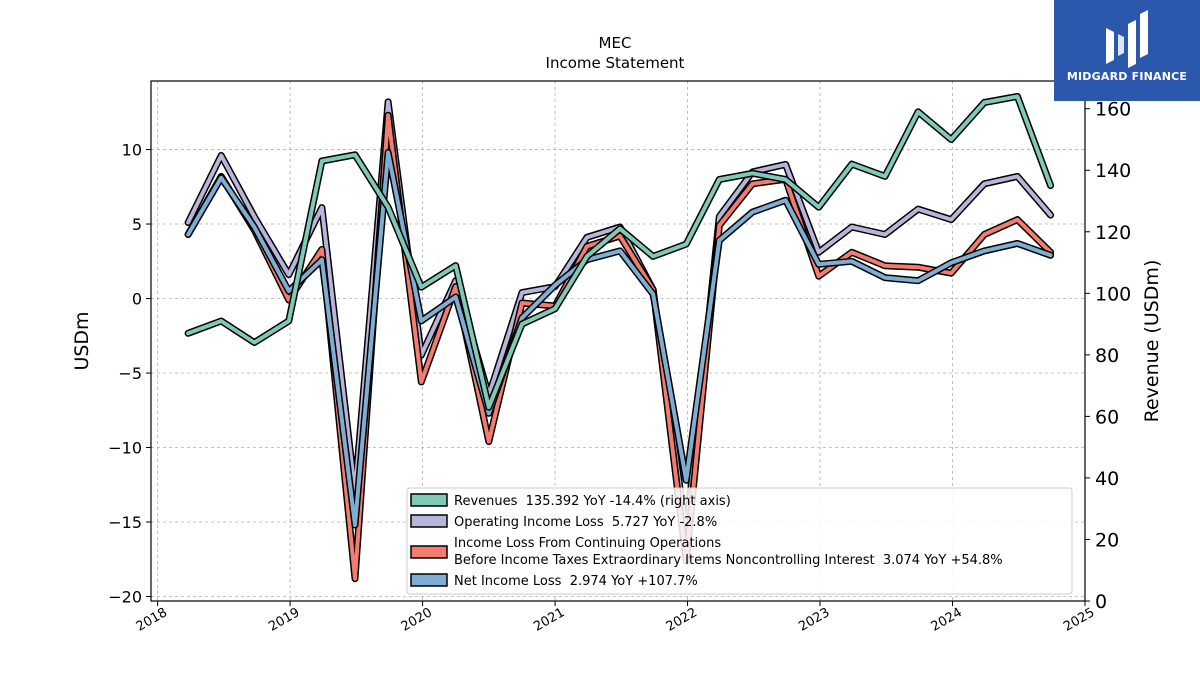 Image resolution: width=1200 pixels, height=675 pixels. What do you see at coordinates (1101, 602) in the screenshot?
I see `y-right-tick-label: 0` at bounding box center [1101, 602].